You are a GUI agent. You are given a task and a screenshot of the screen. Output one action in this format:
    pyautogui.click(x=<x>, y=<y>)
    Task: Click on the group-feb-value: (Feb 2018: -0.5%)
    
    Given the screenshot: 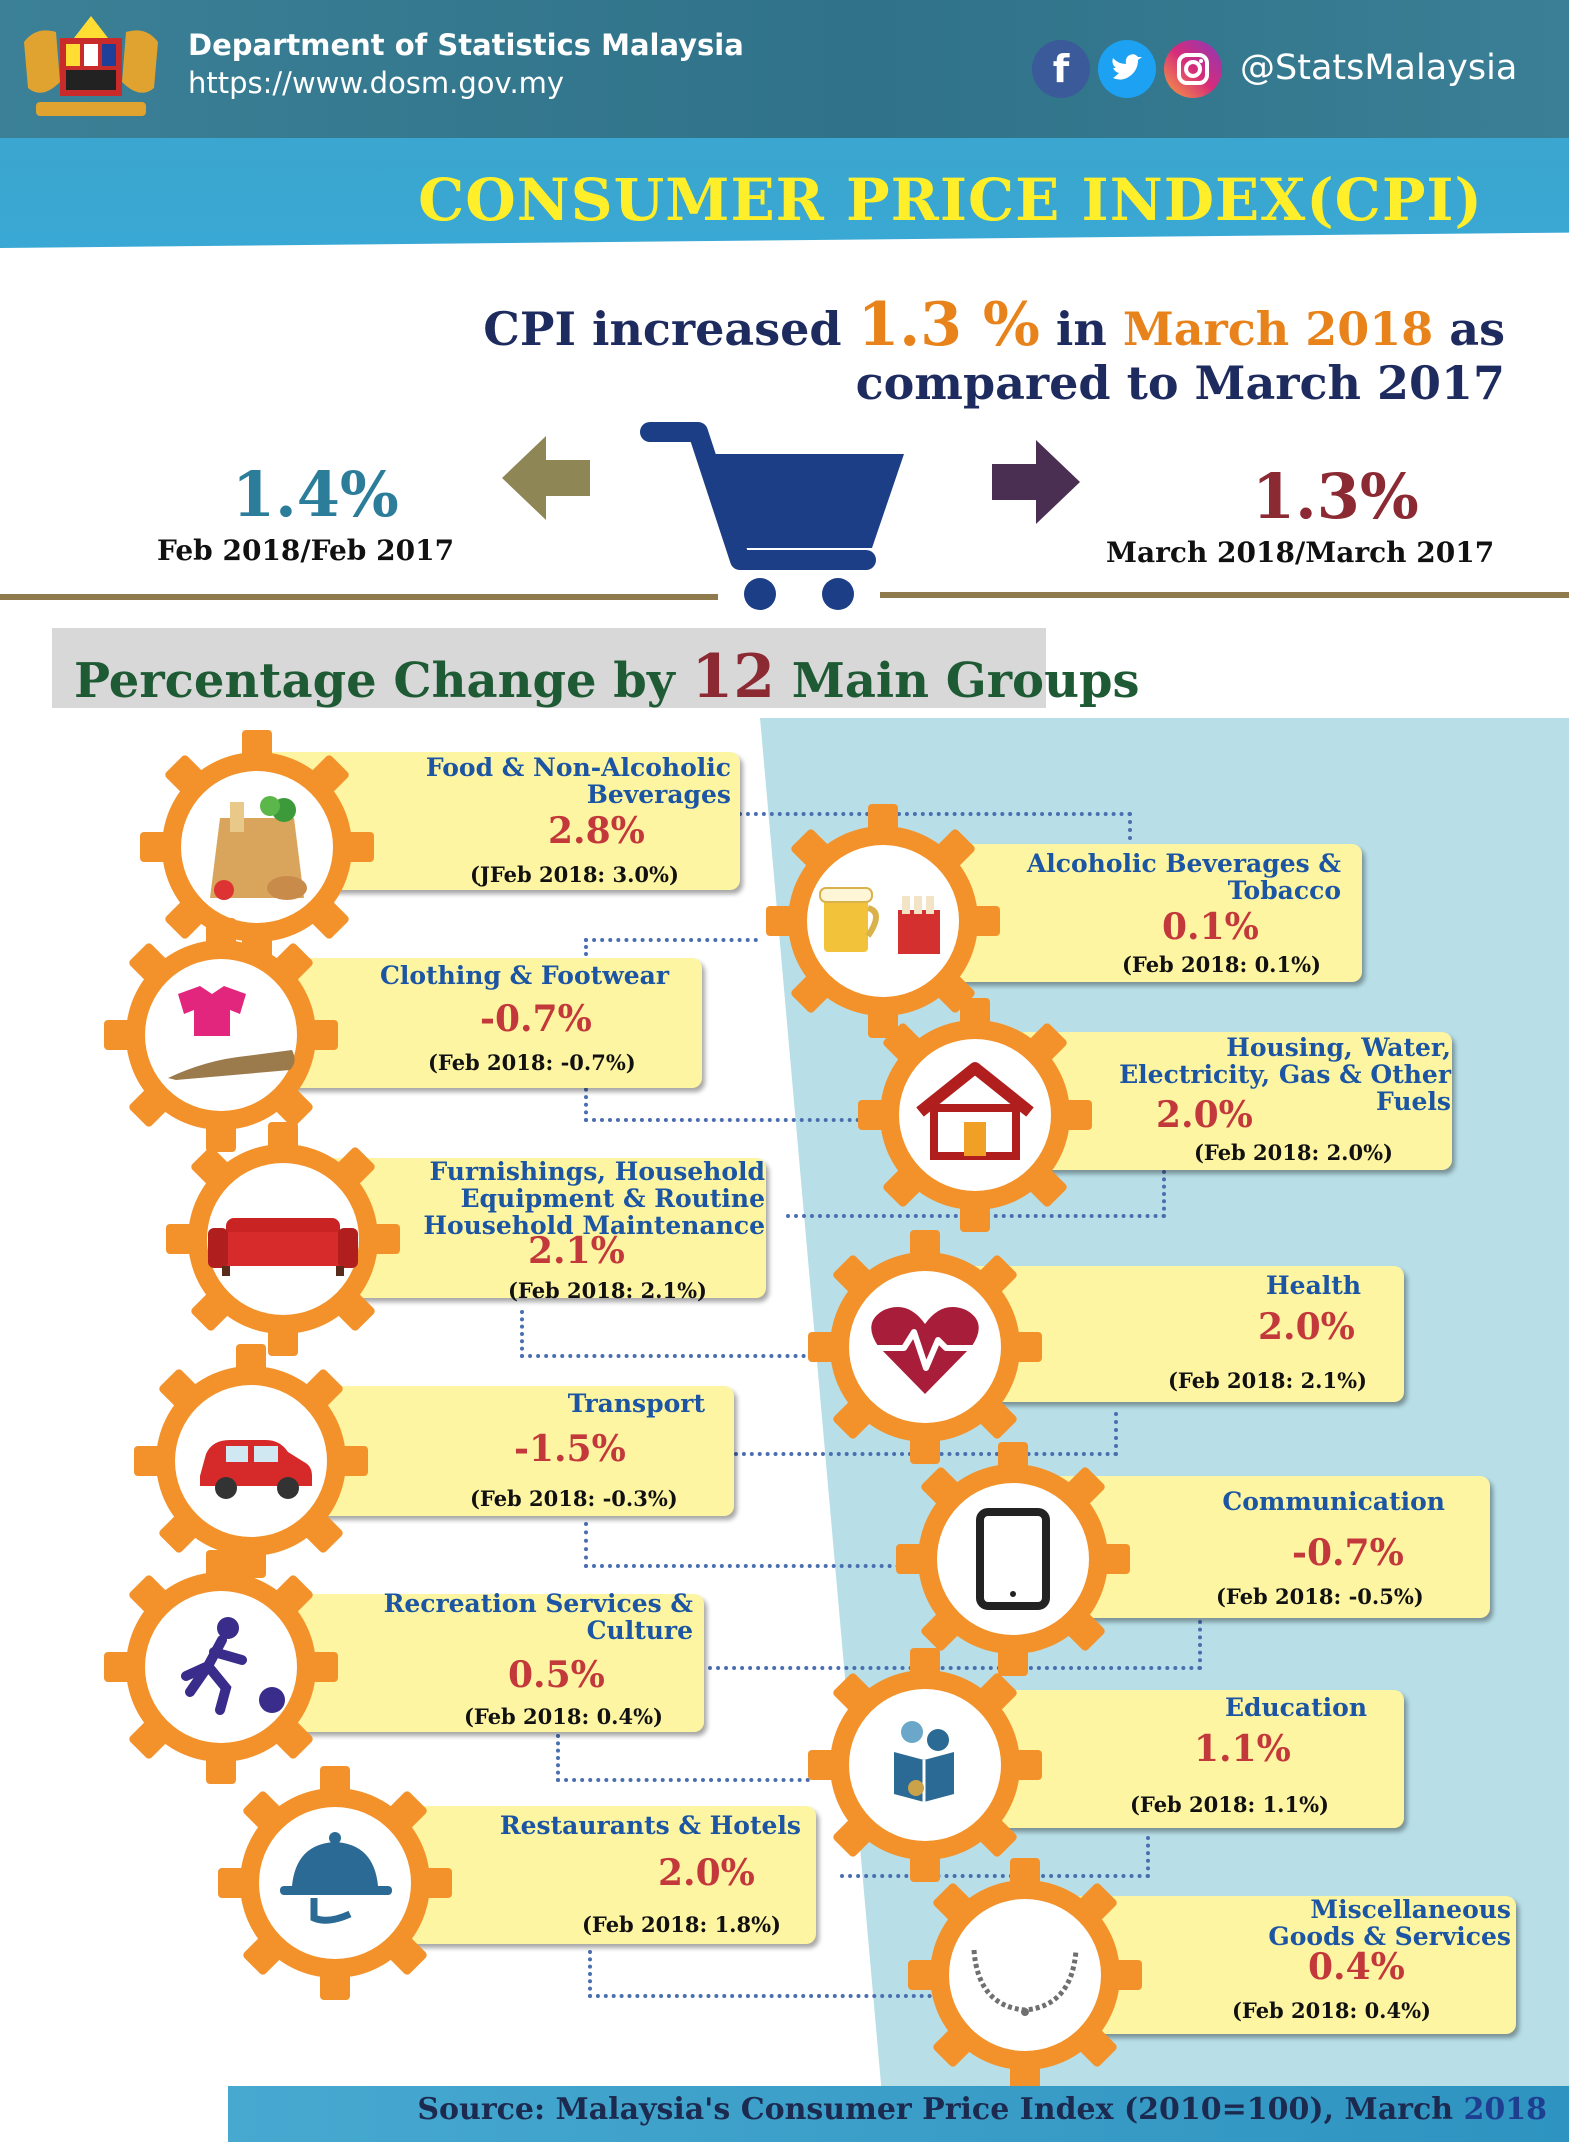 What is the action you would take?
    pyautogui.click(x=1320, y=1596)
    